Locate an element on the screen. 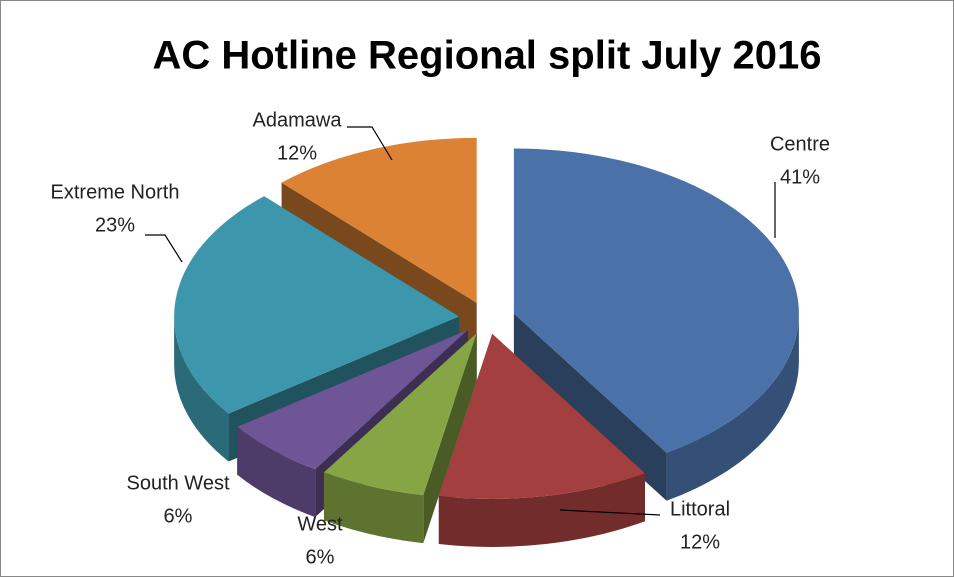 The width and height of the screenshot is (954, 577). slice-category-label: Extreme North is located at coordinates (115, 192).